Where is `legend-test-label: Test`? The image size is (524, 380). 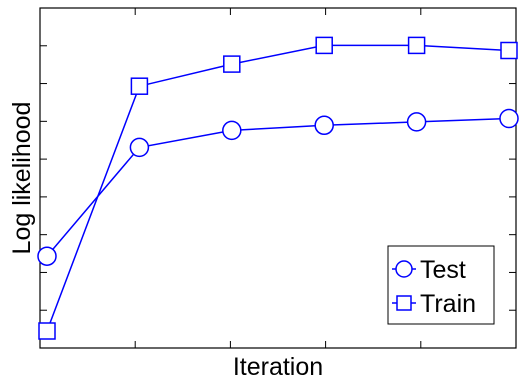 legend-test-label: Test is located at coordinates (443, 270).